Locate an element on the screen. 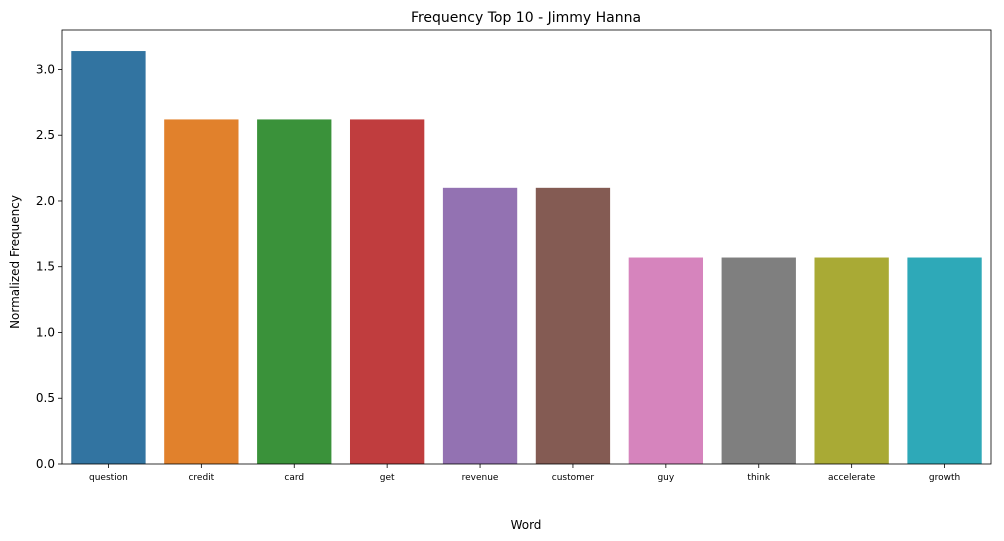 The width and height of the screenshot is (1004, 541). y-tick-label: 2.0 is located at coordinates (45, 201).